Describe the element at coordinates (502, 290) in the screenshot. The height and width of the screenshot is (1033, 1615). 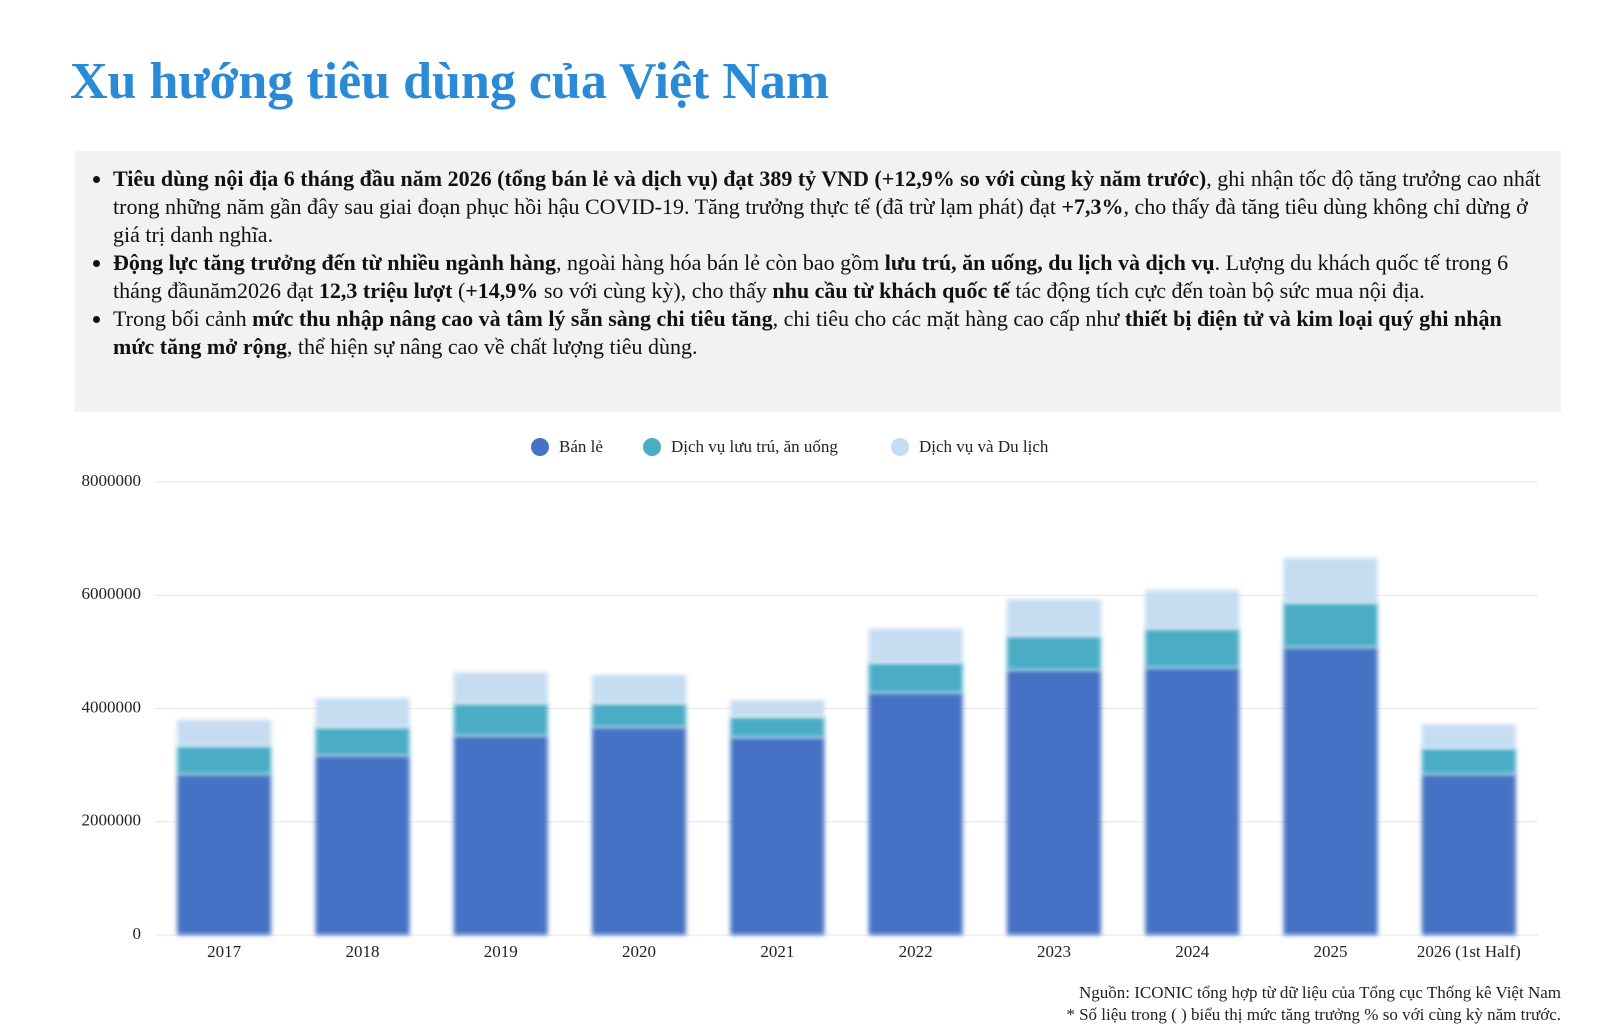
I see `bold-text: +14,9%` at that location.